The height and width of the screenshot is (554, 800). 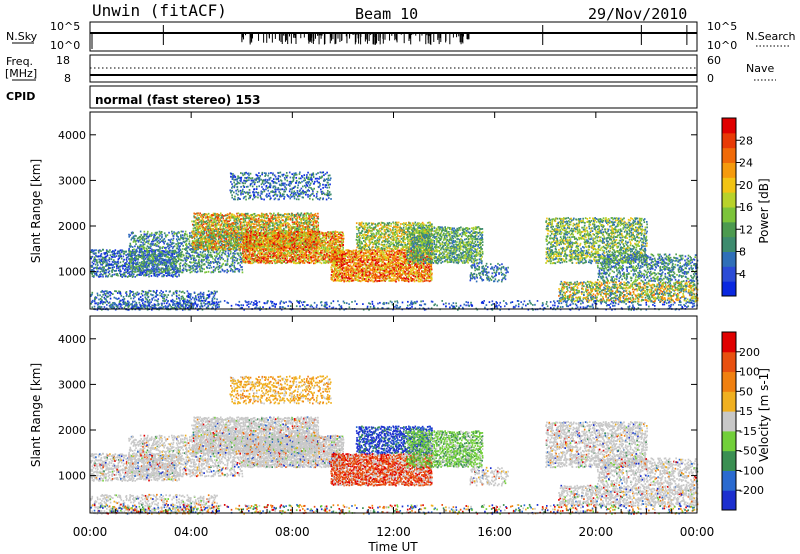 What do you see at coordinates (637, 14) in the screenshot?
I see `date-title: 29/Nov/2010` at bounding box center [637, 14].